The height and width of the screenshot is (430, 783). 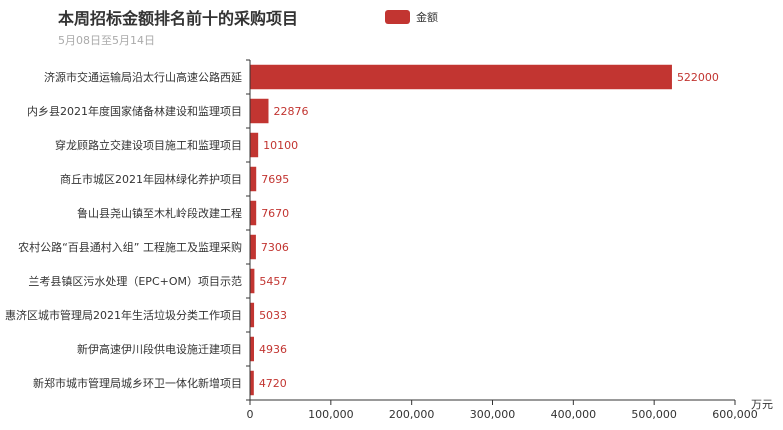 What do you see at coordinates (273, 281) in the screenshot?
I see `bar-value-label: 5457` at bounding box center [273, 281].